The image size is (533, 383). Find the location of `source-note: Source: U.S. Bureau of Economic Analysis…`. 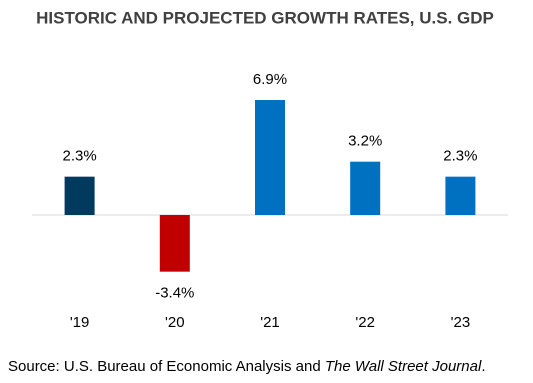

source-note: Source: U.S. Bureau of Economic Analysis… is located at coordinates (246, 366).